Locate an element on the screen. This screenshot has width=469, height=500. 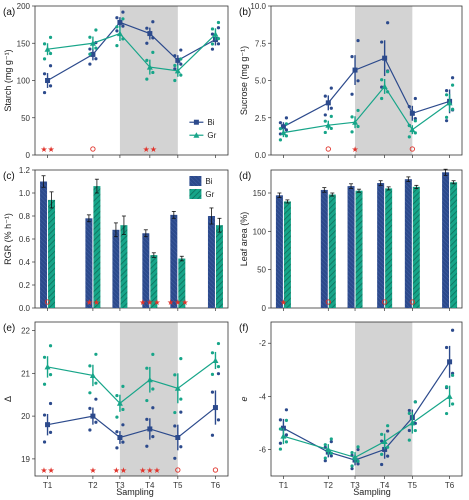
series-line-gr is located at coordinates (131, 382).